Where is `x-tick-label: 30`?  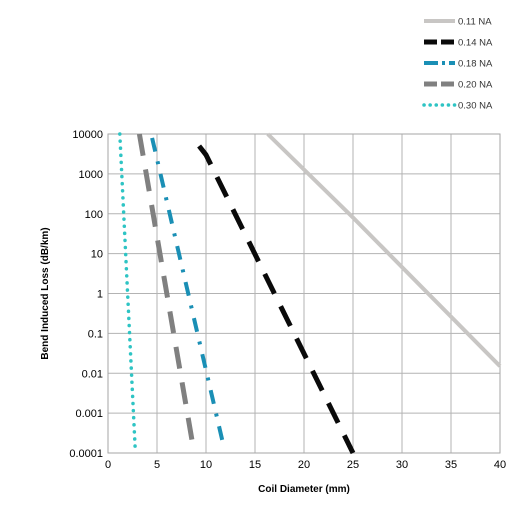
x-tick-label: 30 is located at coordinates (402, 465).